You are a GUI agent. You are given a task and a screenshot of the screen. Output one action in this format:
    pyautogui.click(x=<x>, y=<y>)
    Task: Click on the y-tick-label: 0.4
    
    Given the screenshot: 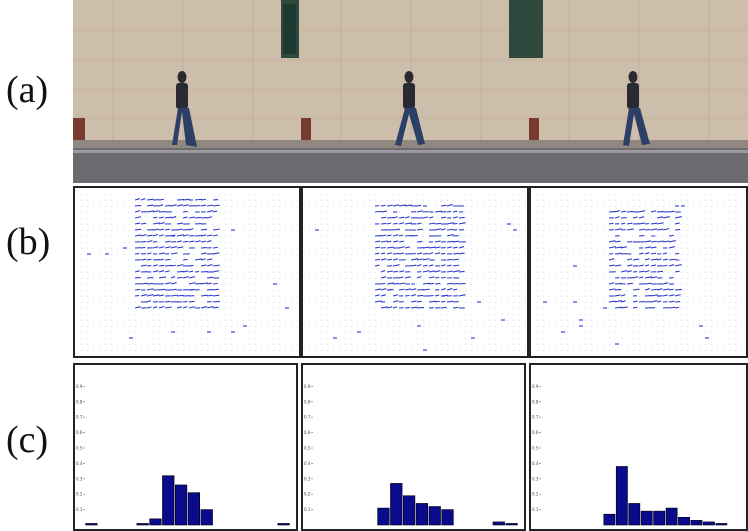 What is the action you would take?
    pyautogui.click(x=535, y=463)
    